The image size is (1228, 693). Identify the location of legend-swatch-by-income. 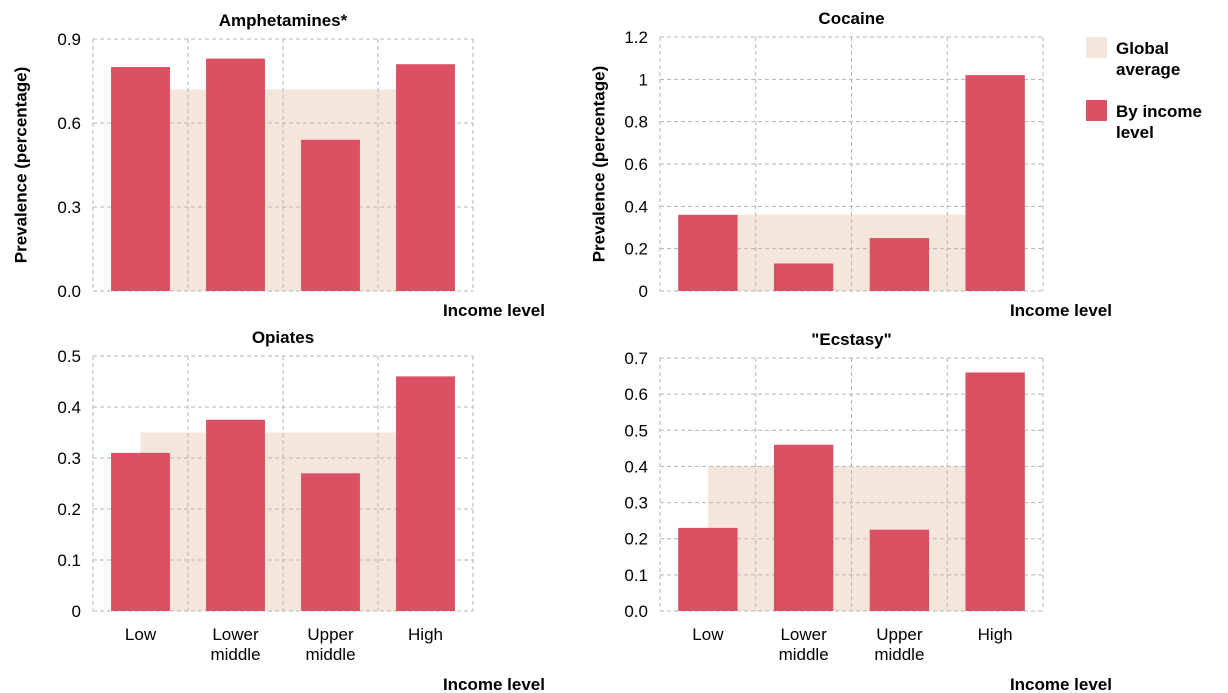
(1096, 110).